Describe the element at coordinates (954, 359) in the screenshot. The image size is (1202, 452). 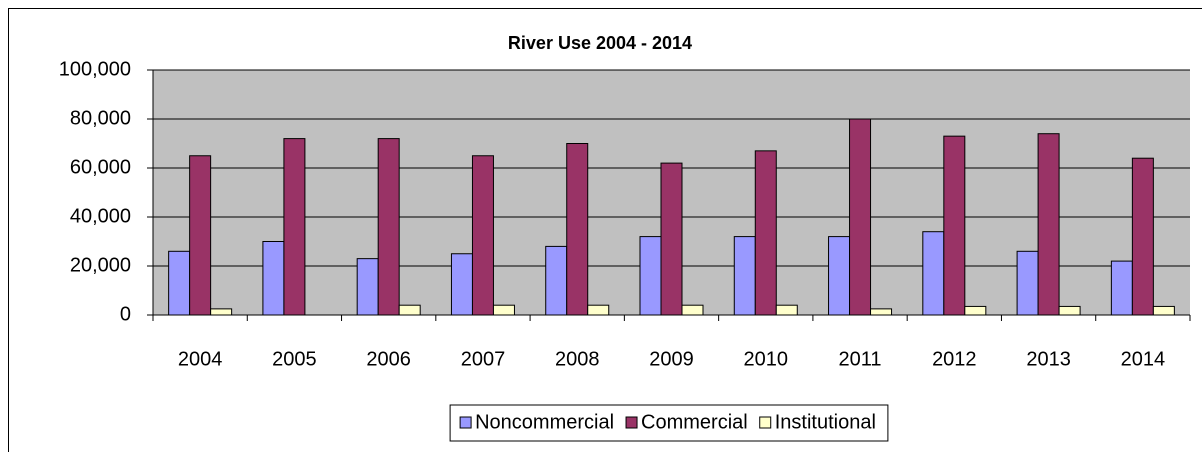
I see `x-tick-label: 2012` at that location.